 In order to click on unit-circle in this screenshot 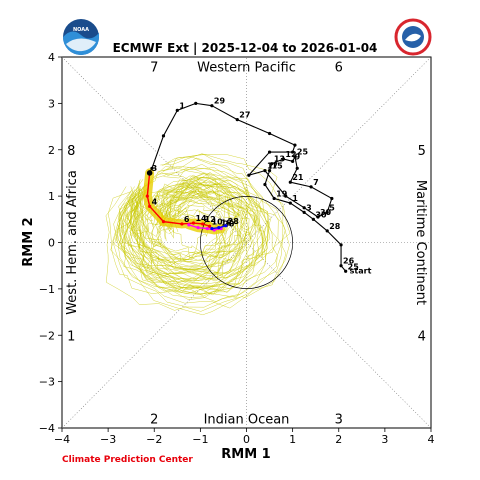, I will do `click(246, 242)`.